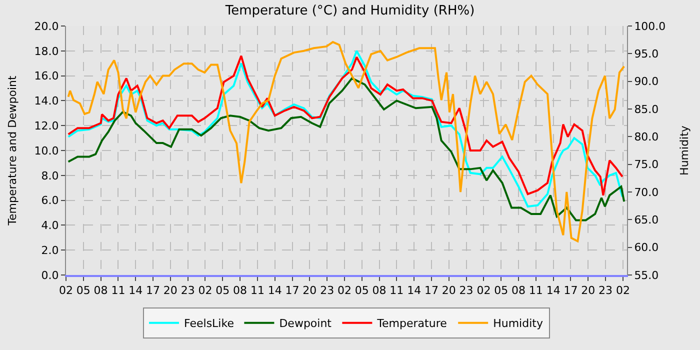 Image resolution: width=700 pixels, height=350 pixels. I want to click on y-tick-label: 8.0, so click(50, 175).